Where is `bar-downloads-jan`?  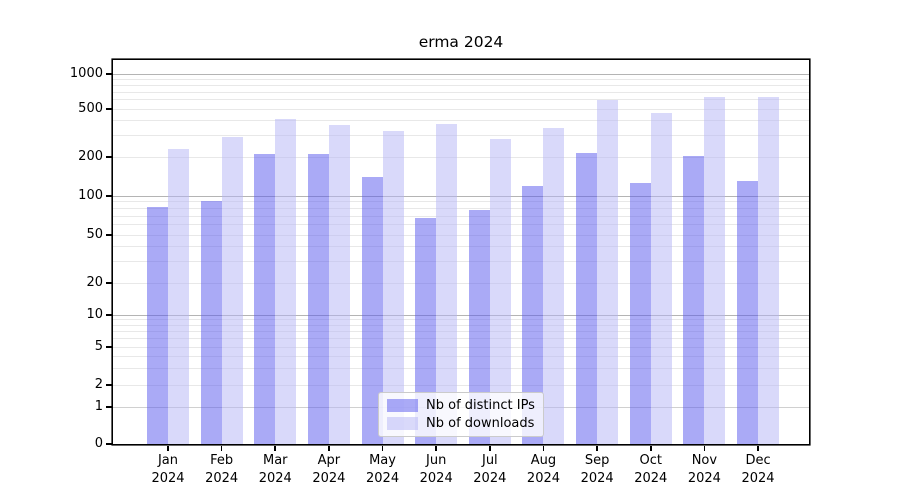 bar-downloads-jan is located at coordinates (178, 296).